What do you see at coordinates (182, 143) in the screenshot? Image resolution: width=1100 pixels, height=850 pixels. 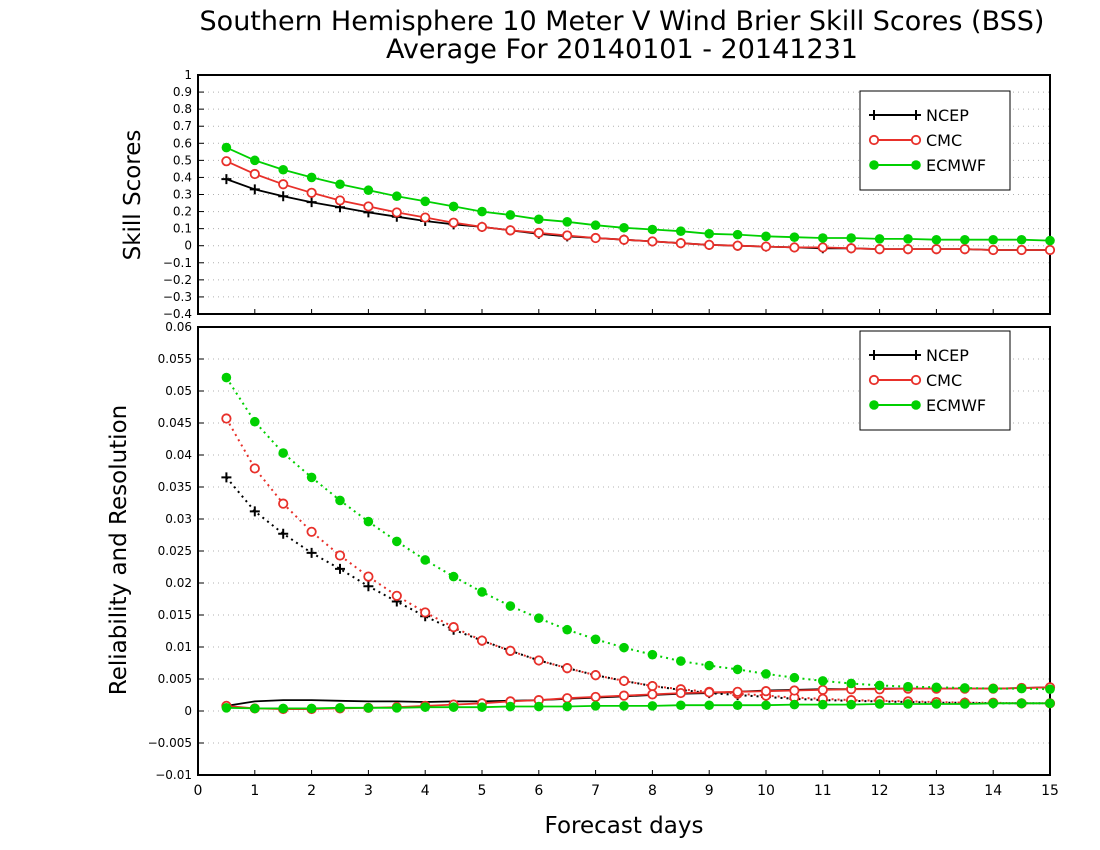 I see `y-tick-label: 0.6` at bounding box center [182, 143].